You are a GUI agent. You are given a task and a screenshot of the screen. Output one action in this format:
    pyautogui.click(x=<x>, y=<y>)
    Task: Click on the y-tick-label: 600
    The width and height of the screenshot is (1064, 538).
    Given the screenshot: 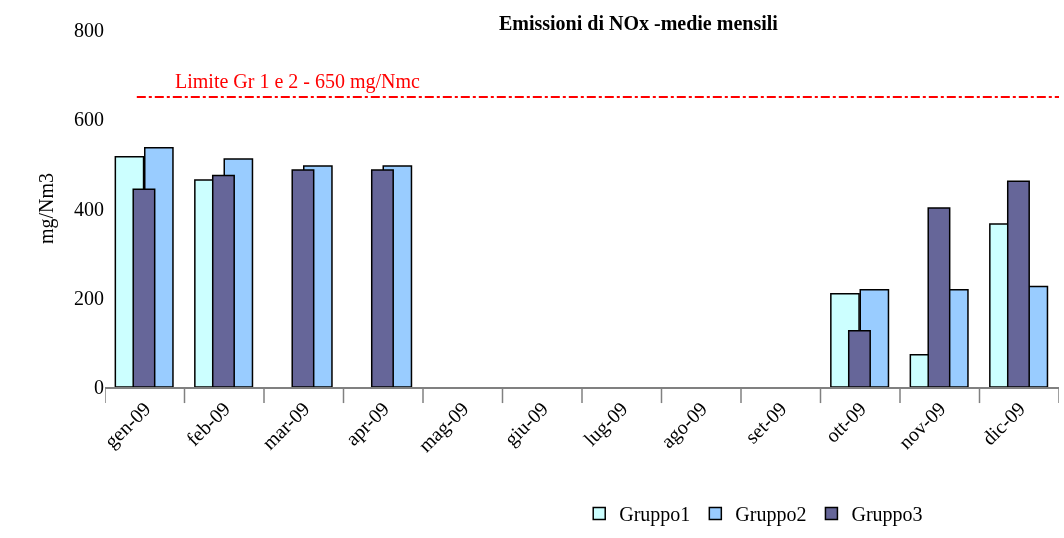 What is the action you would take?
    pyautogui.click(x=89, y=119)
    